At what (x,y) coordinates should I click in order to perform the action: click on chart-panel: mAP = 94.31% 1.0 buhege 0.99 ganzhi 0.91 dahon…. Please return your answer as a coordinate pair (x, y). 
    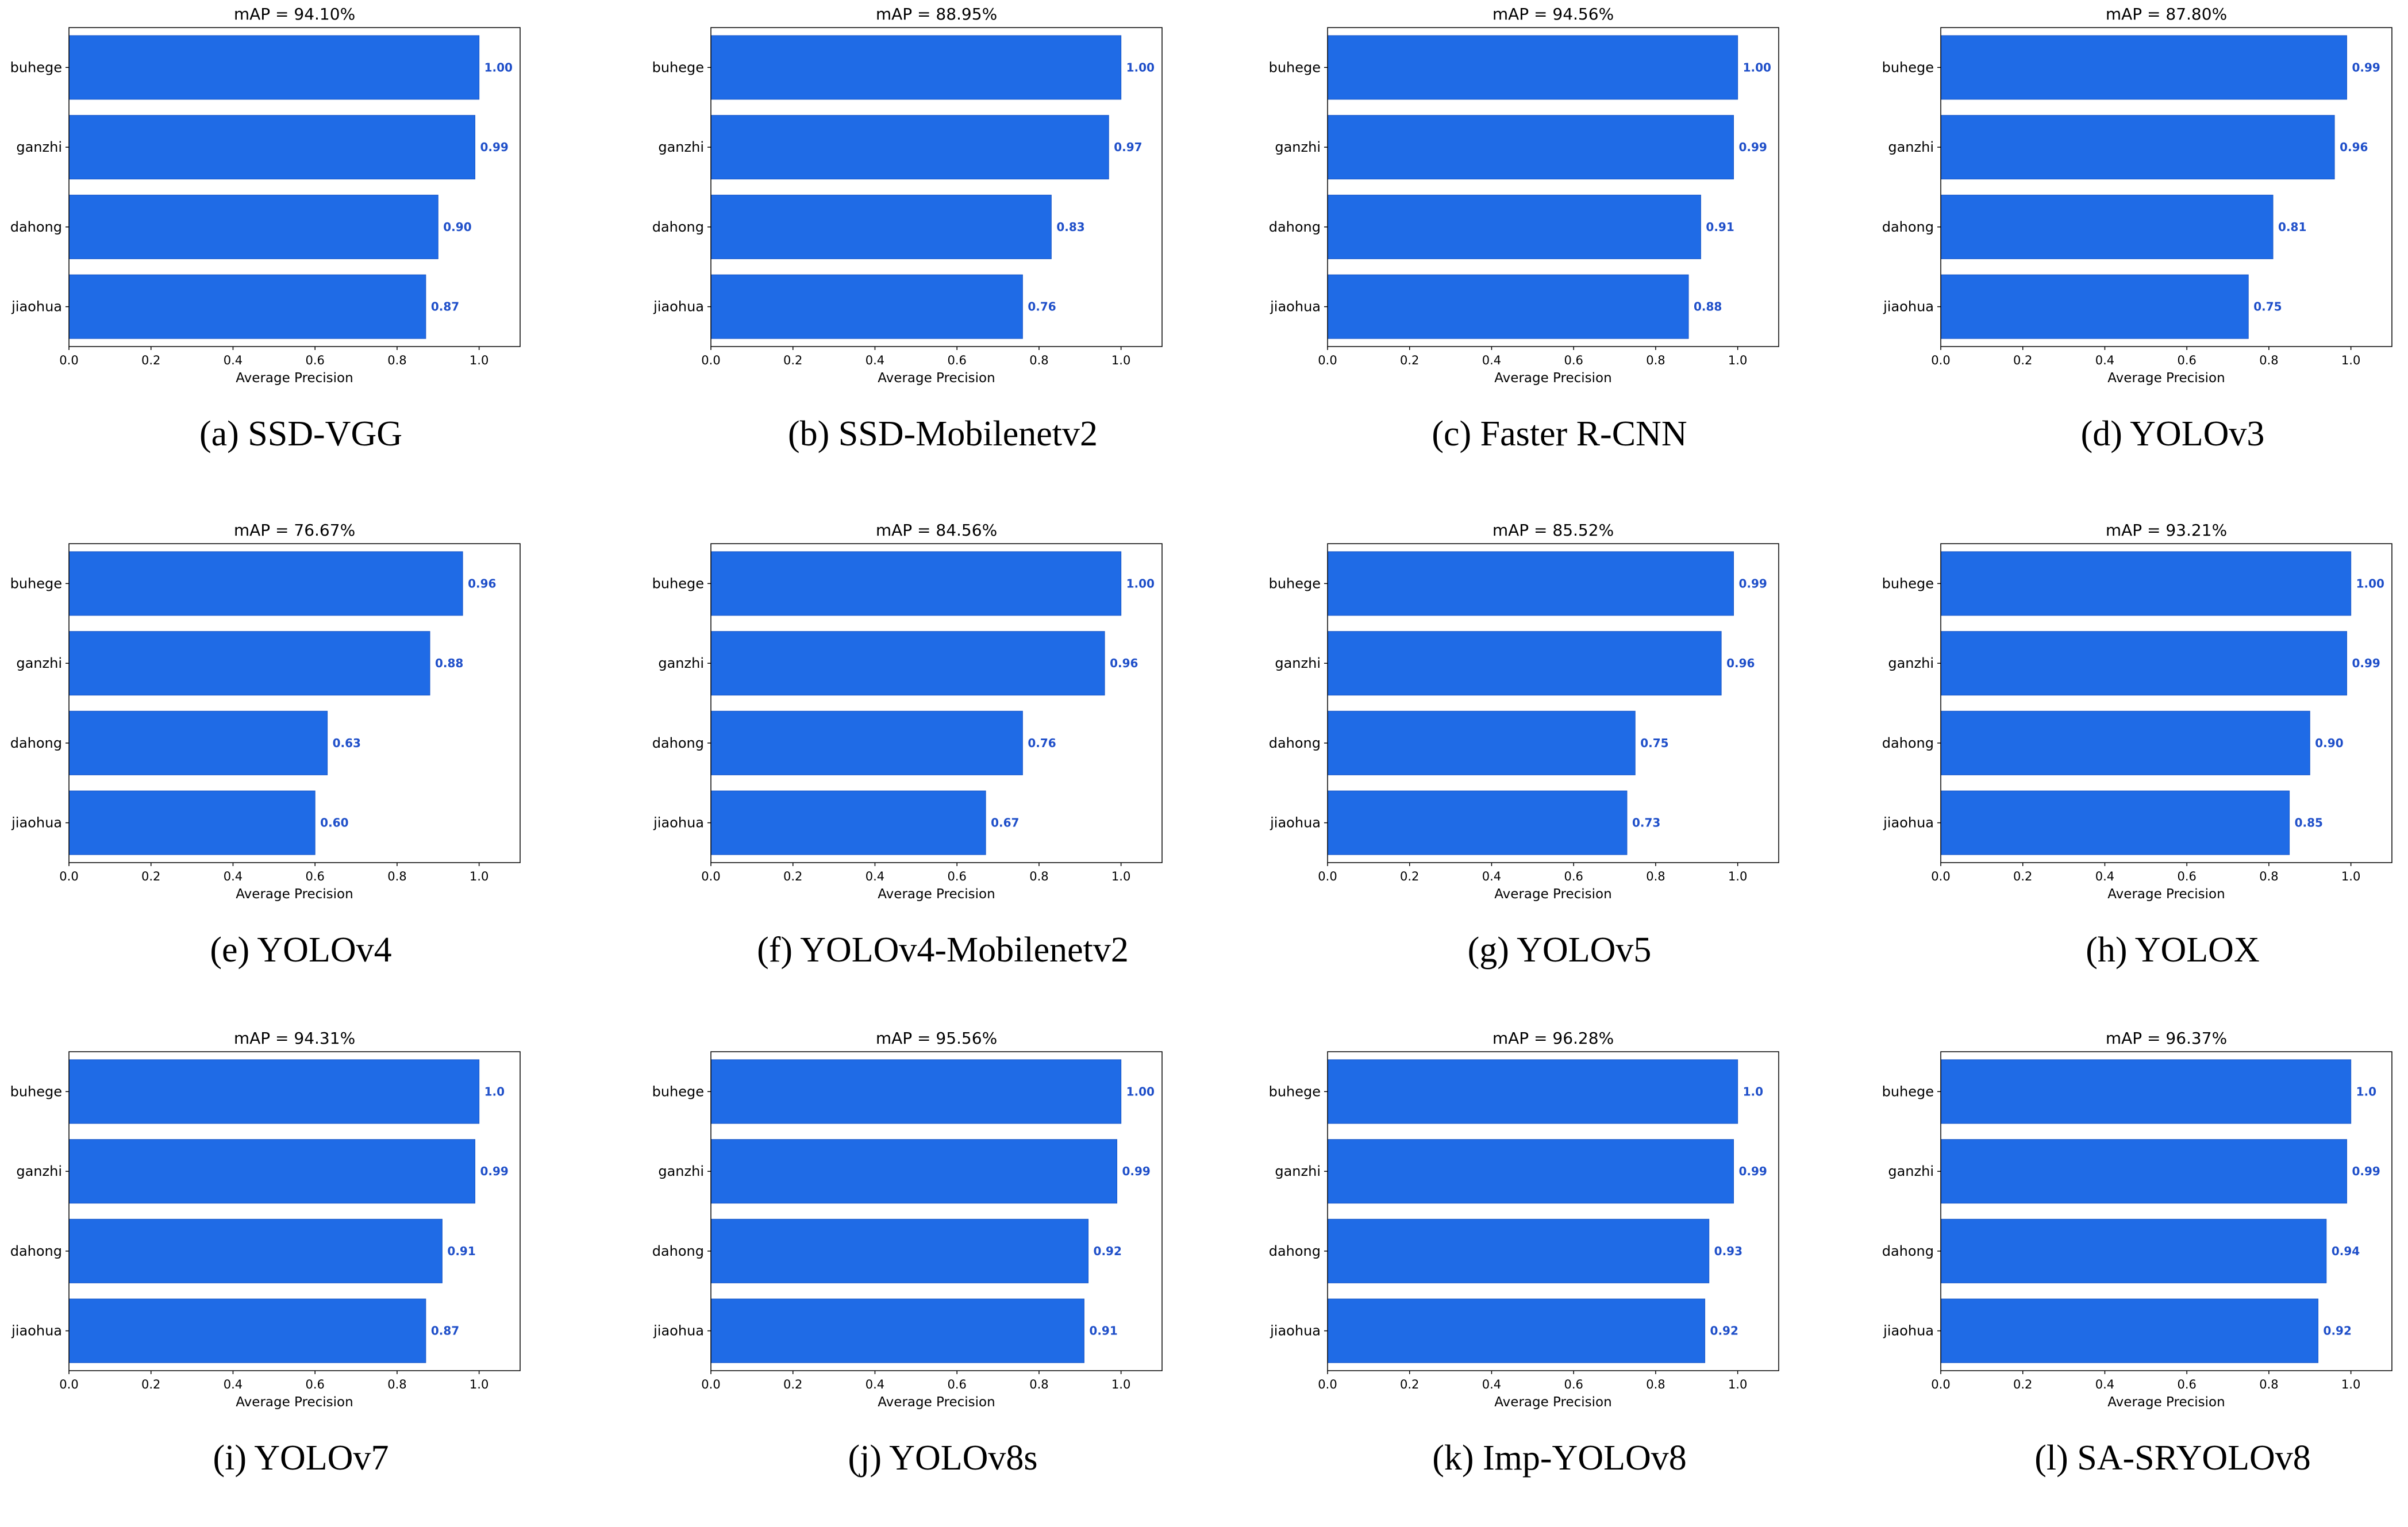
    Looking at the image, I should click on (301, 1276).